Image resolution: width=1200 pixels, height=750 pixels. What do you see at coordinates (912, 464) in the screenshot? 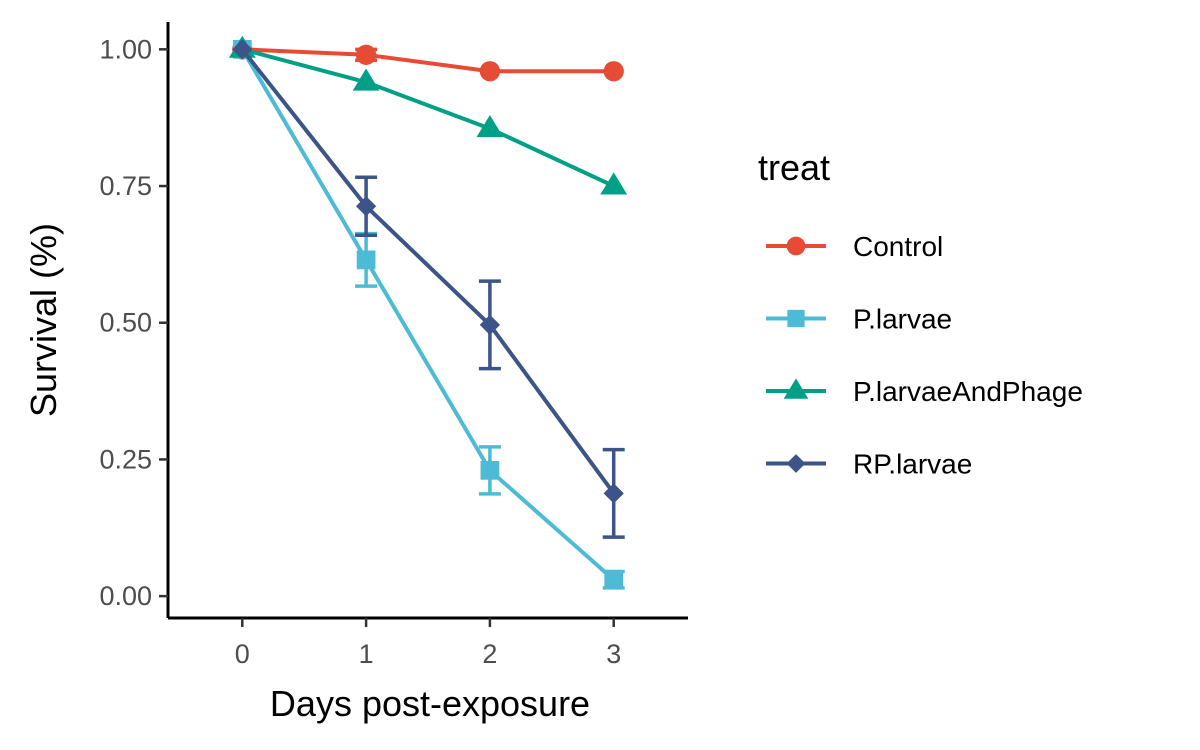
I see `legend-label: RP.larvae` at bounding box center [912, 464].